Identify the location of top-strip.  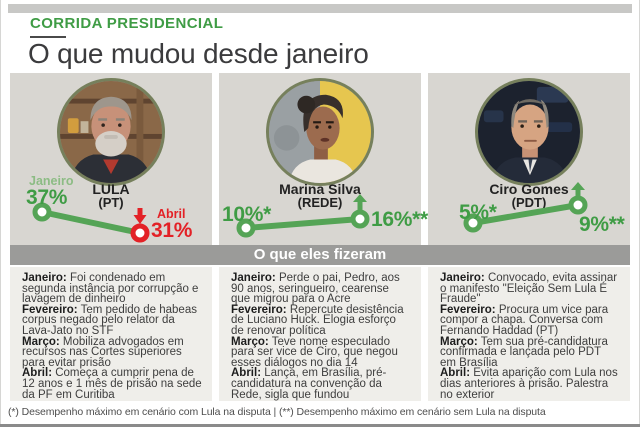
(320, 8).